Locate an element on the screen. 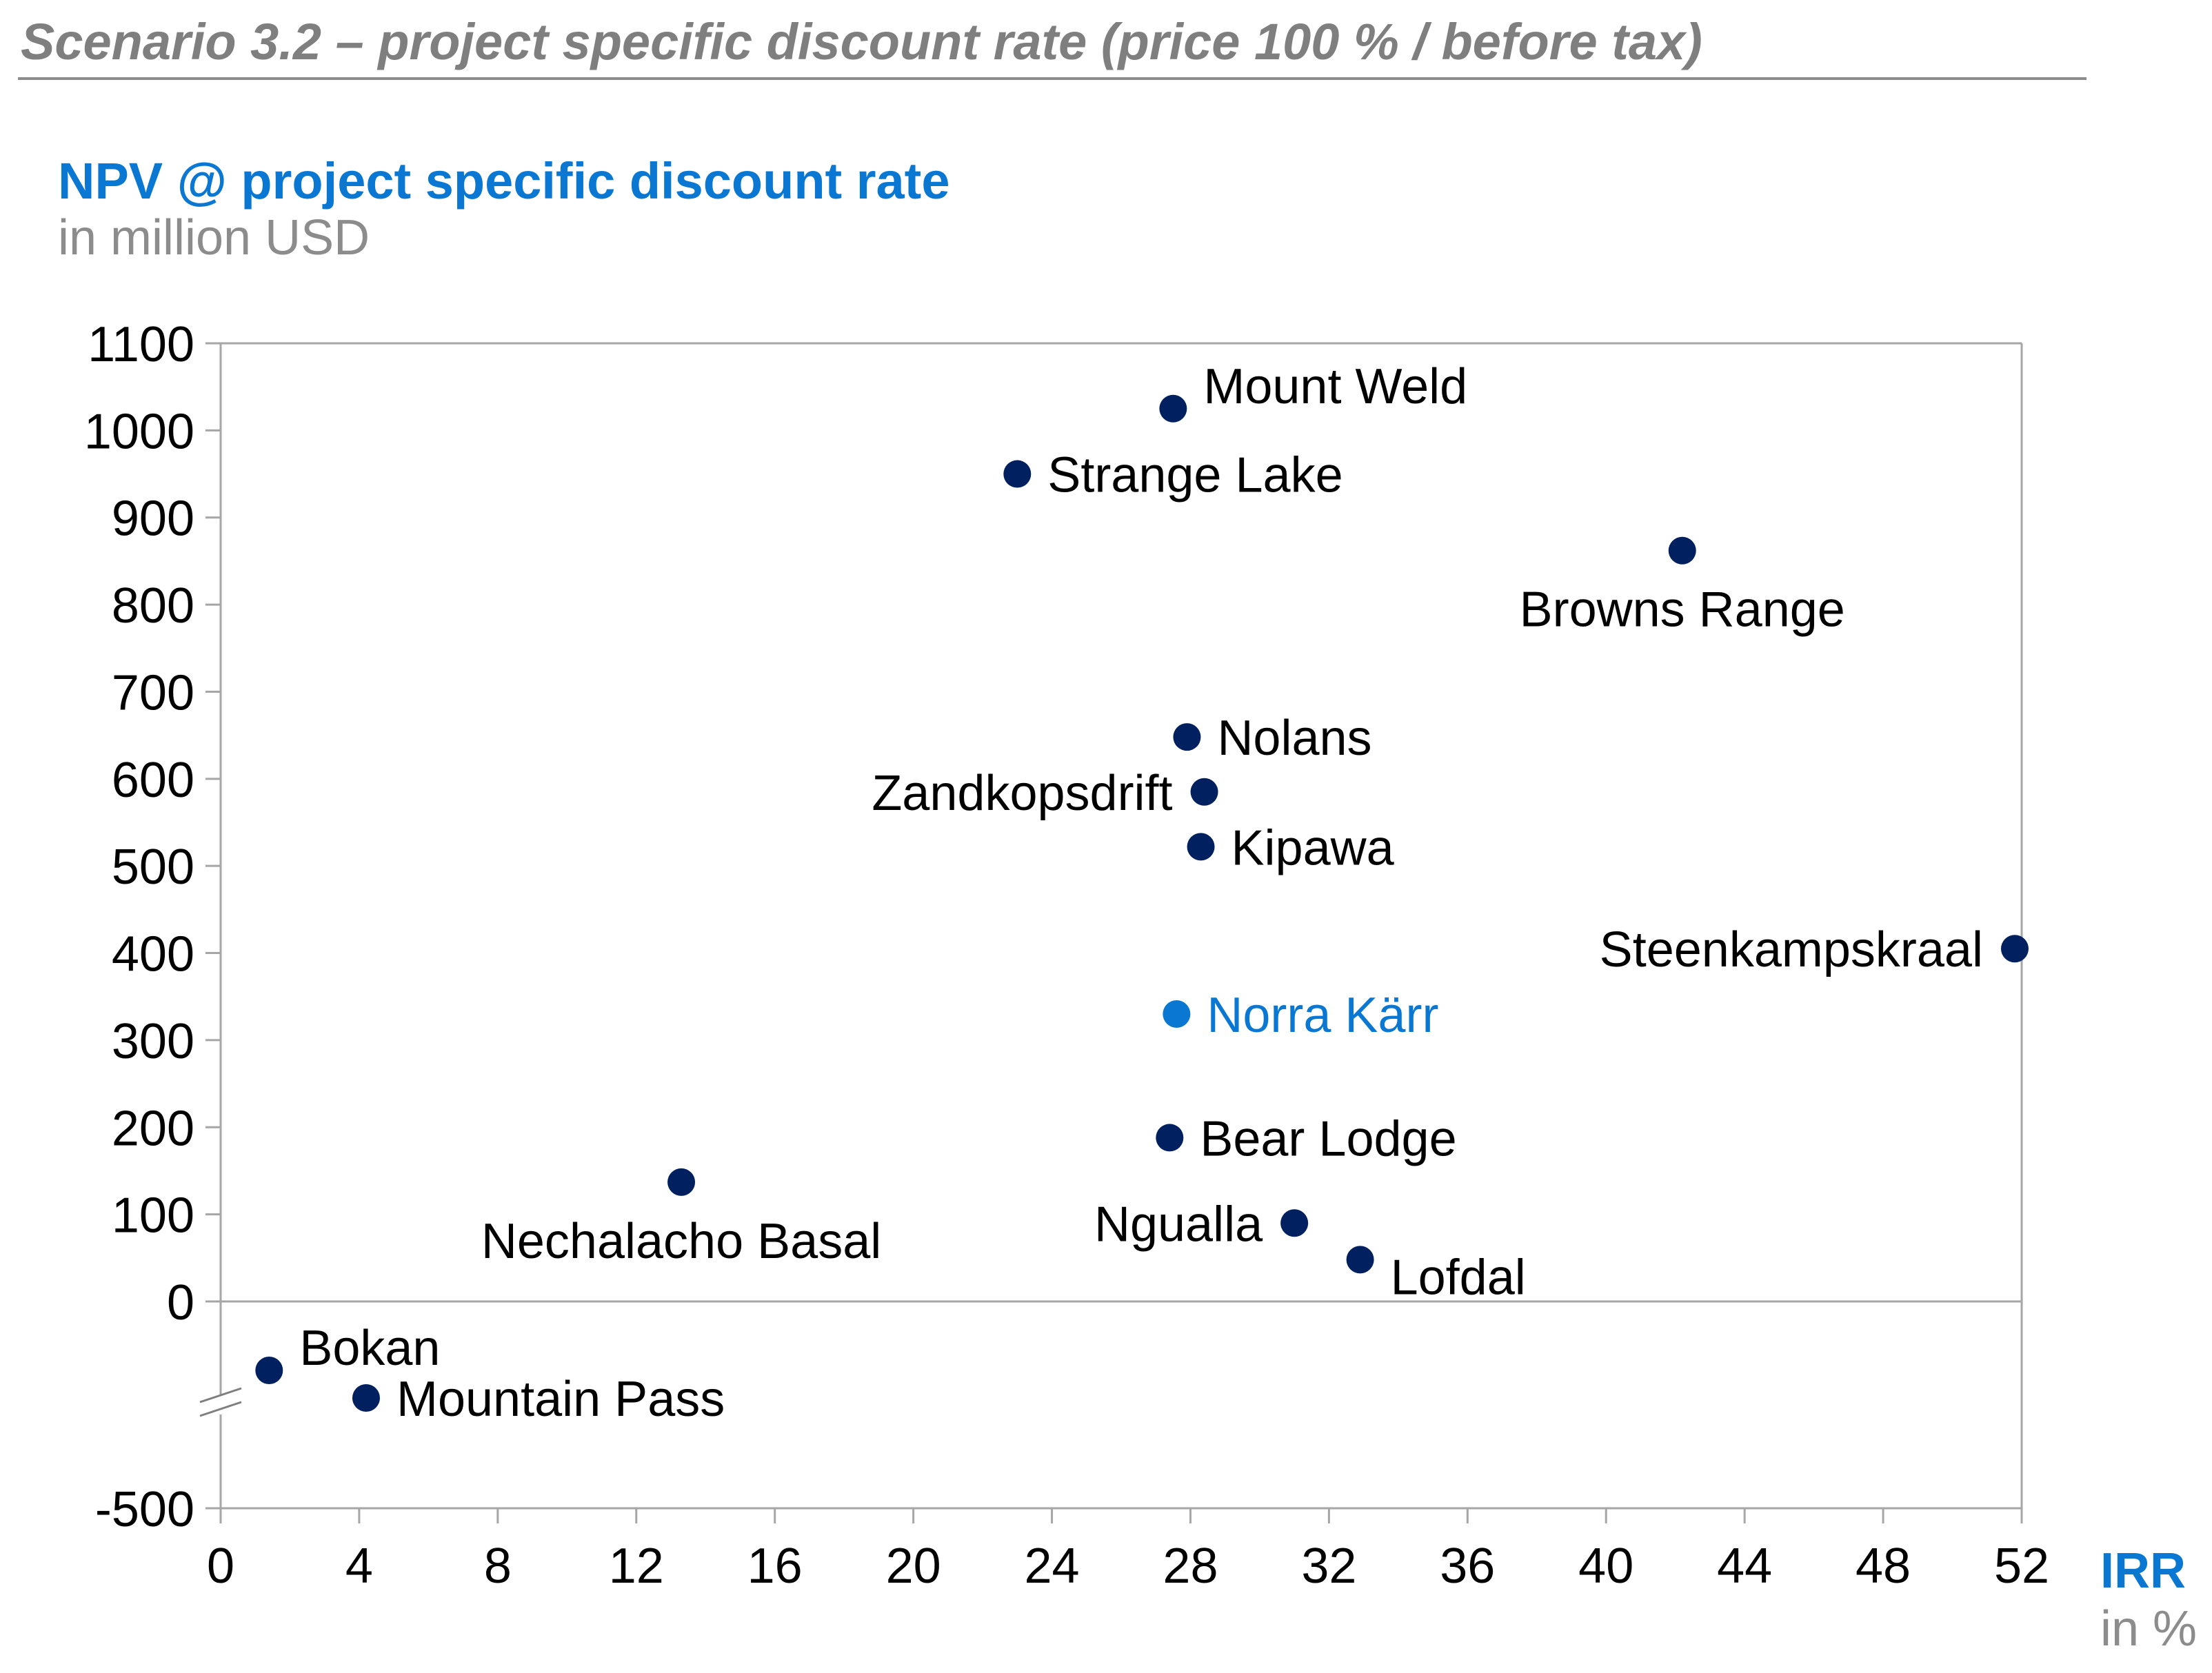 The width and height of the screenshot is (2212, 1673). data-point-label: Bear Lodge is located at coordinates (1328, 1138).